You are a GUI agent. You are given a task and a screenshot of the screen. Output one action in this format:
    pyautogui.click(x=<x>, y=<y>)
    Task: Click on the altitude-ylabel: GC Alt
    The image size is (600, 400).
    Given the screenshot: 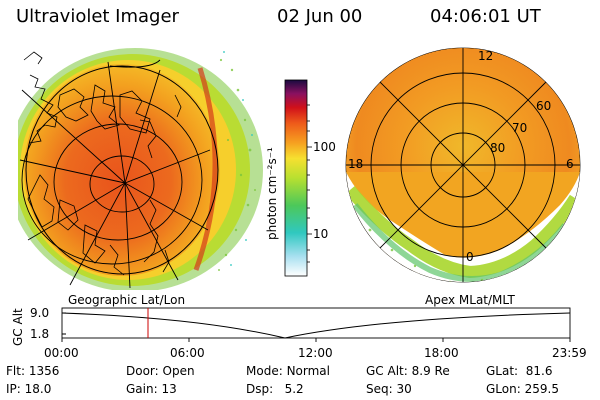 What is the action you would take?
    pyautogui.click(x=18, y=327)
    